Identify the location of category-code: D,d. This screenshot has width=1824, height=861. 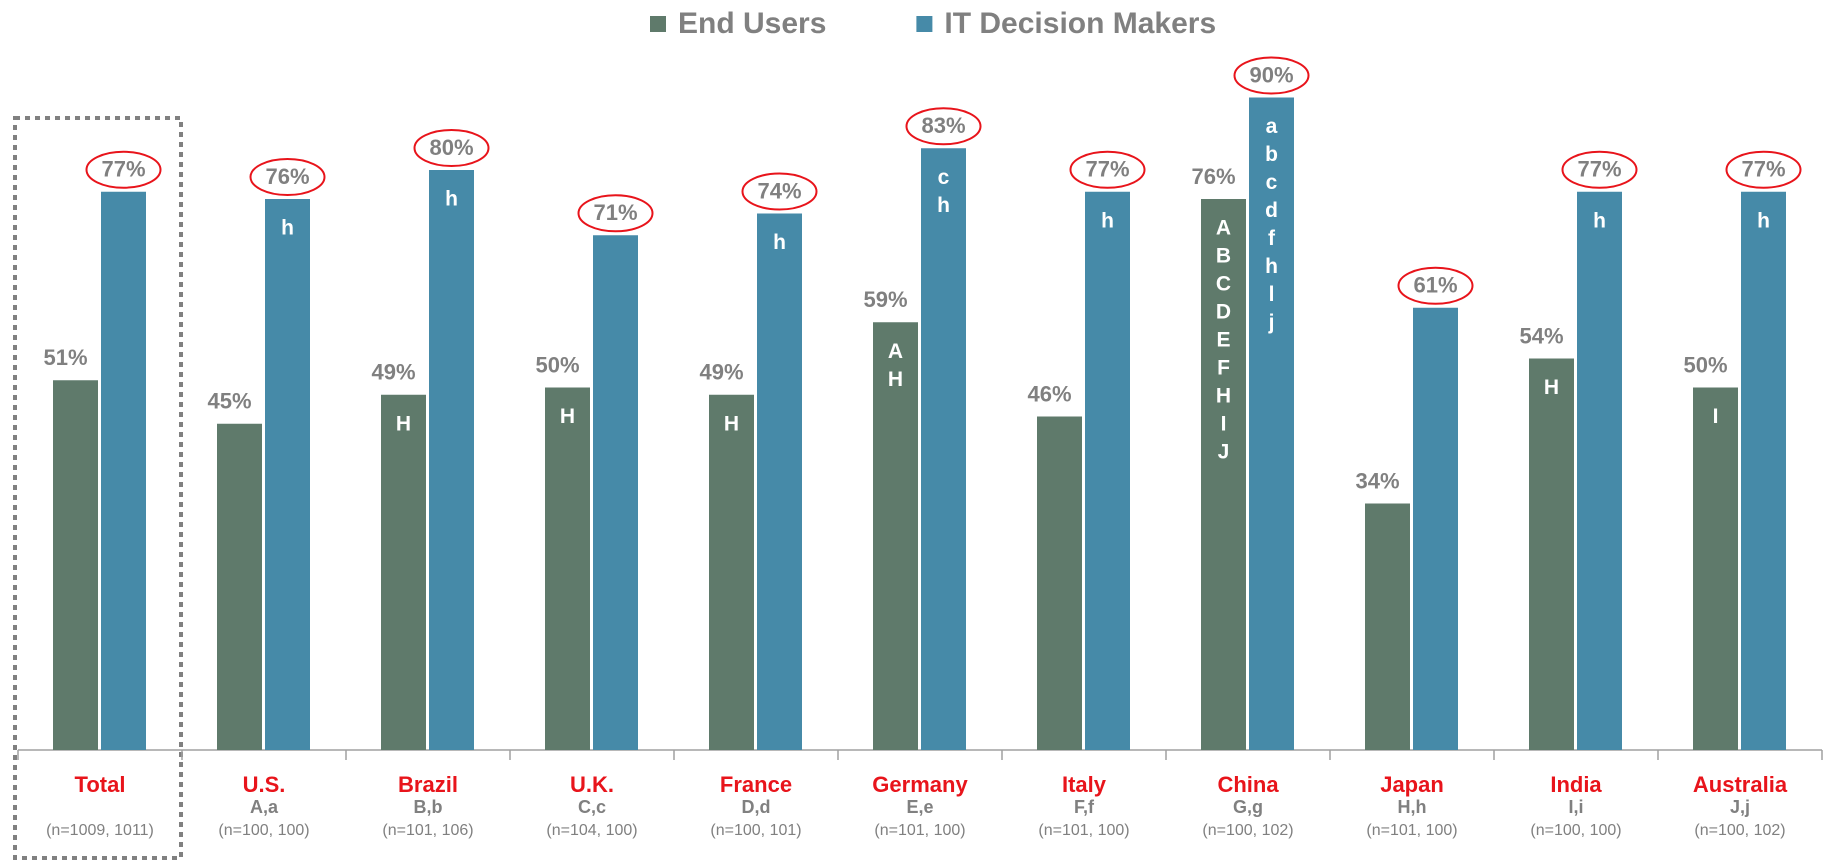
(756, 807).